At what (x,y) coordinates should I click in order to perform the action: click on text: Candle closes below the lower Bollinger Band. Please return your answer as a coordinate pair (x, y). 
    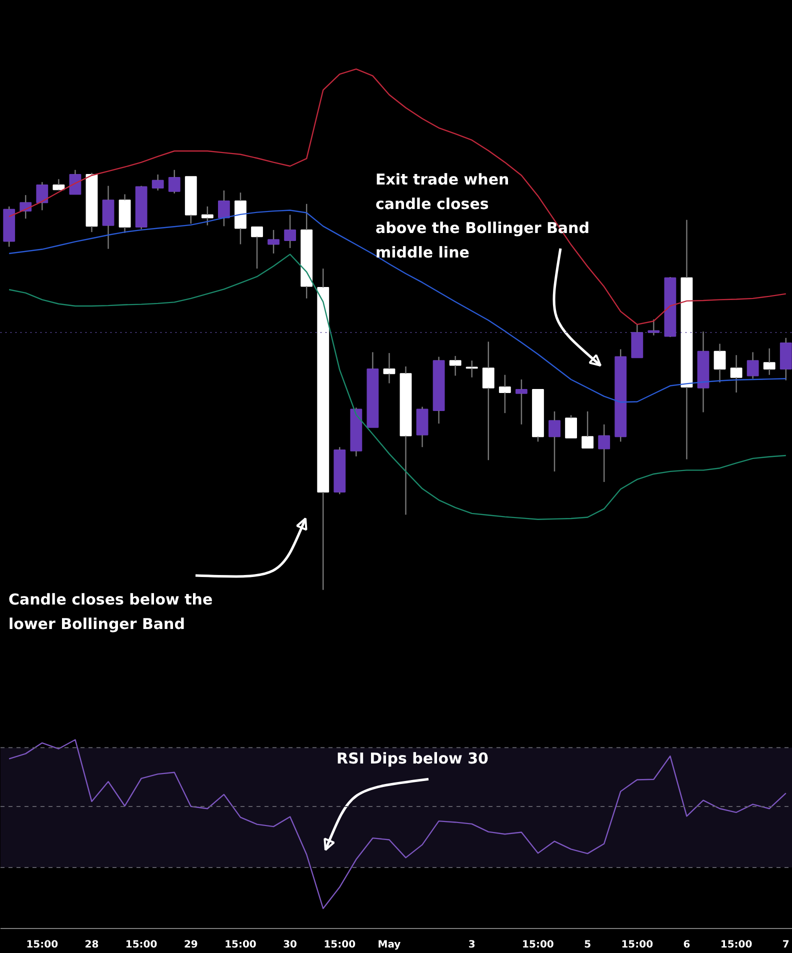
    Looking at the image, I should click on (110, 611).